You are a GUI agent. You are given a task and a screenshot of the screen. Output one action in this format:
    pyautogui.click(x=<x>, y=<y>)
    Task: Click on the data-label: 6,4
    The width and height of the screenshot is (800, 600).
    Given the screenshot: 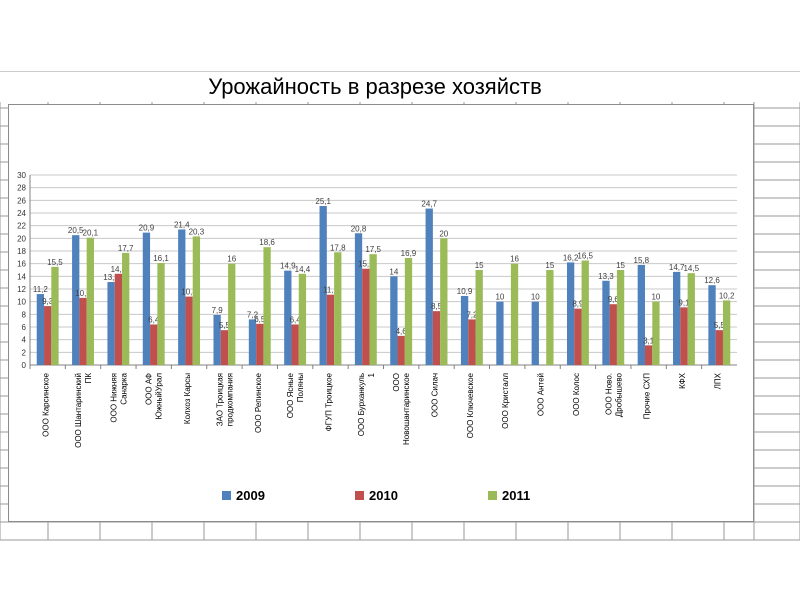 What is the action you would take?
    pyautogui.click(x=296, y=319)
    